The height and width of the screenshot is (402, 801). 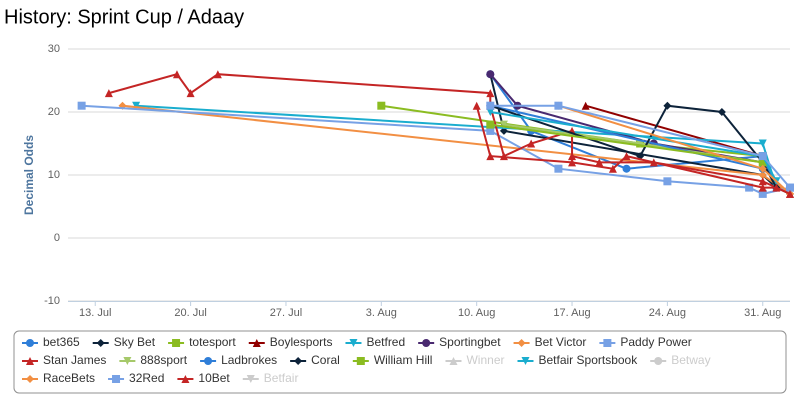 I want to click on legend-item: Betfair, so click(x=270, y=378).